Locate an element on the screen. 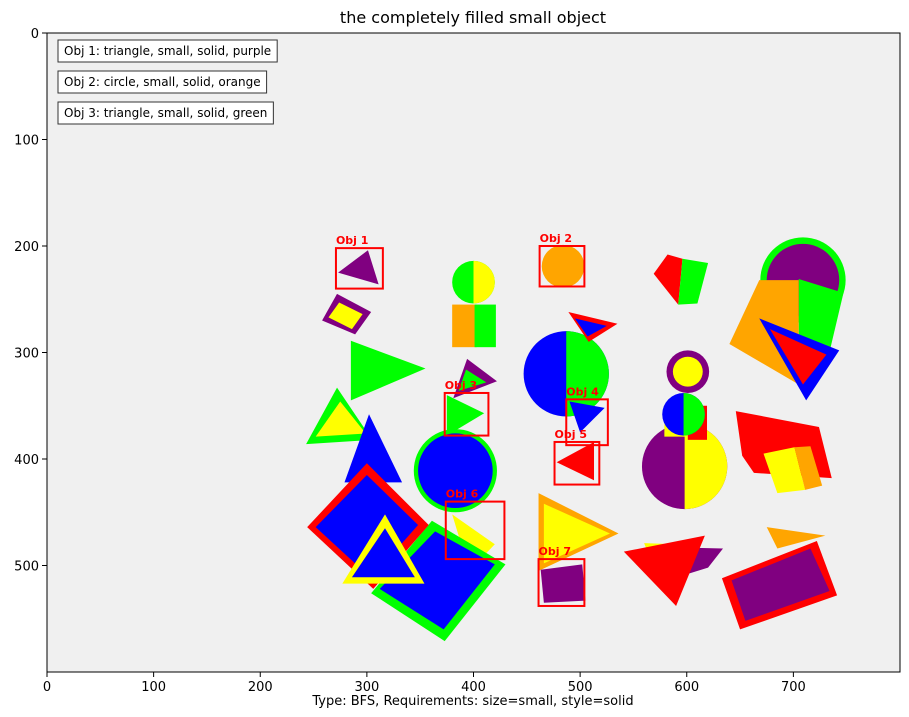 Image resolution: width=909 pixels, height=717 pixels. annotation-label: Obj 5 is located at coordinates (571, 434).